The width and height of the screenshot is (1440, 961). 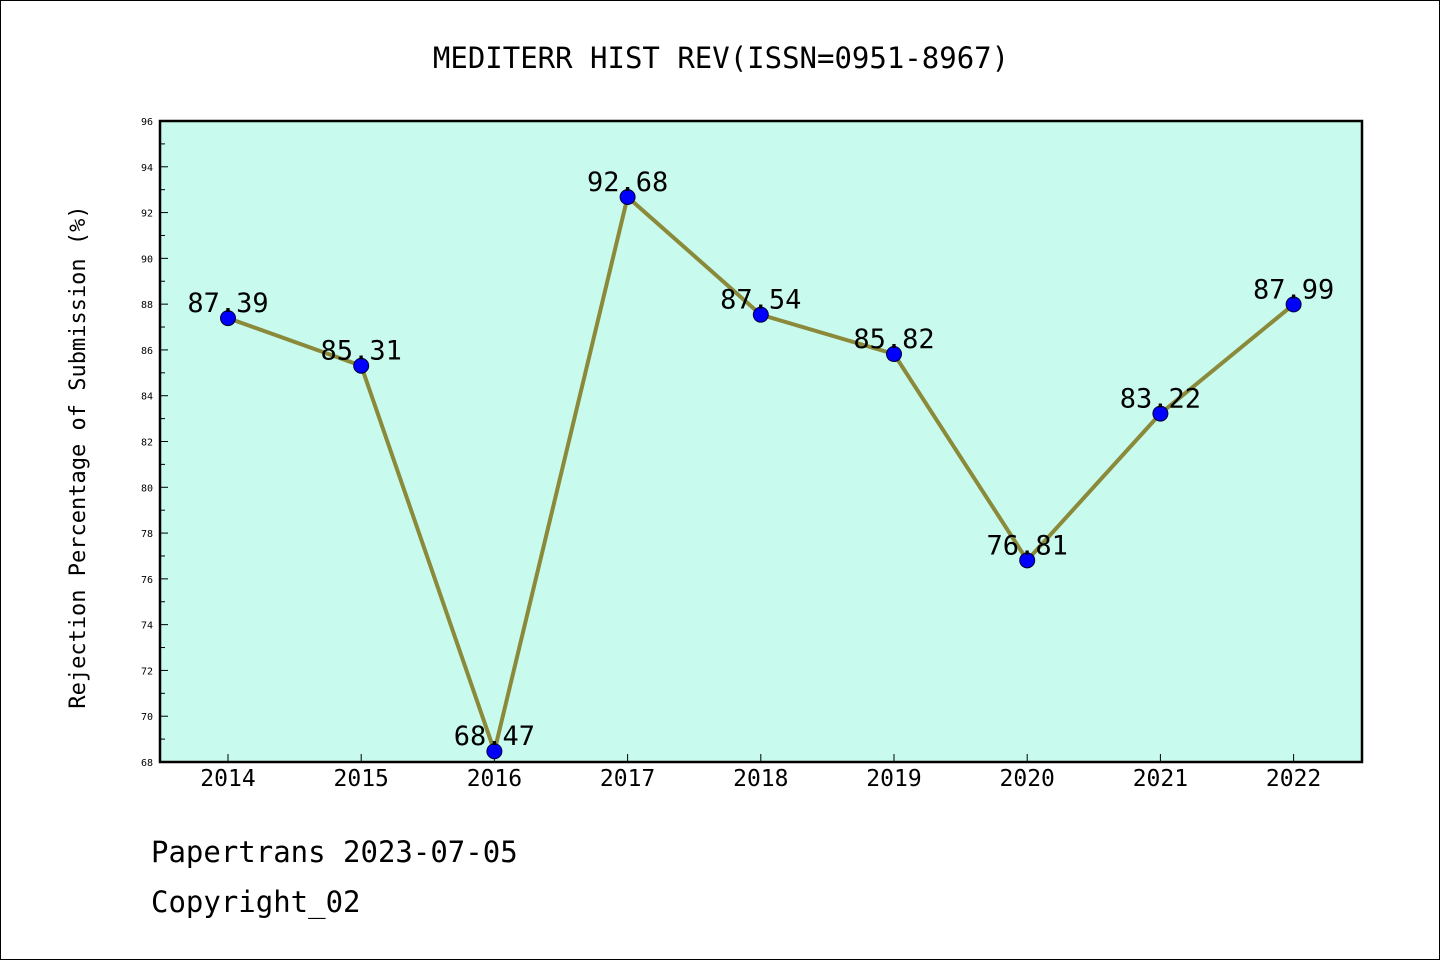 I want to click on data-label: 68.47, so click(x=494, y=736).